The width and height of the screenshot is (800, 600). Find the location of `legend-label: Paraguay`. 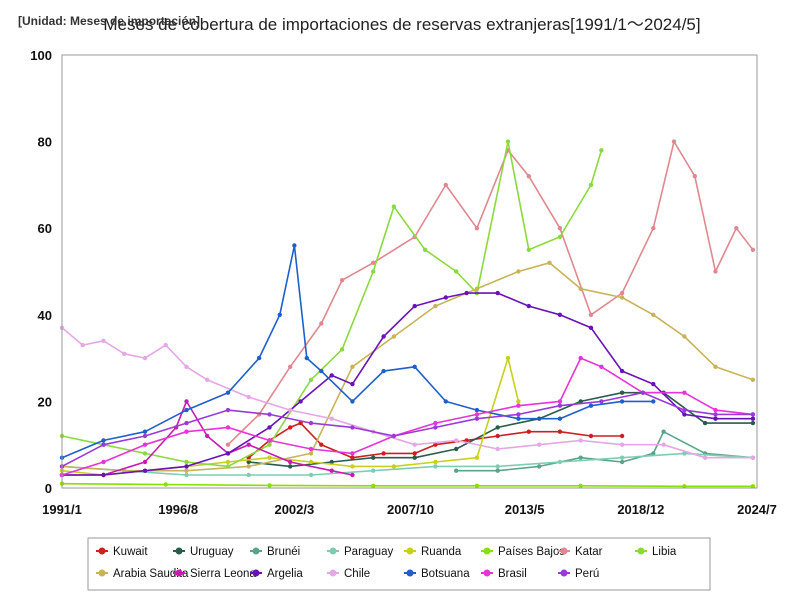

legend-label: Paraguay is located at coordinates (368, 552).